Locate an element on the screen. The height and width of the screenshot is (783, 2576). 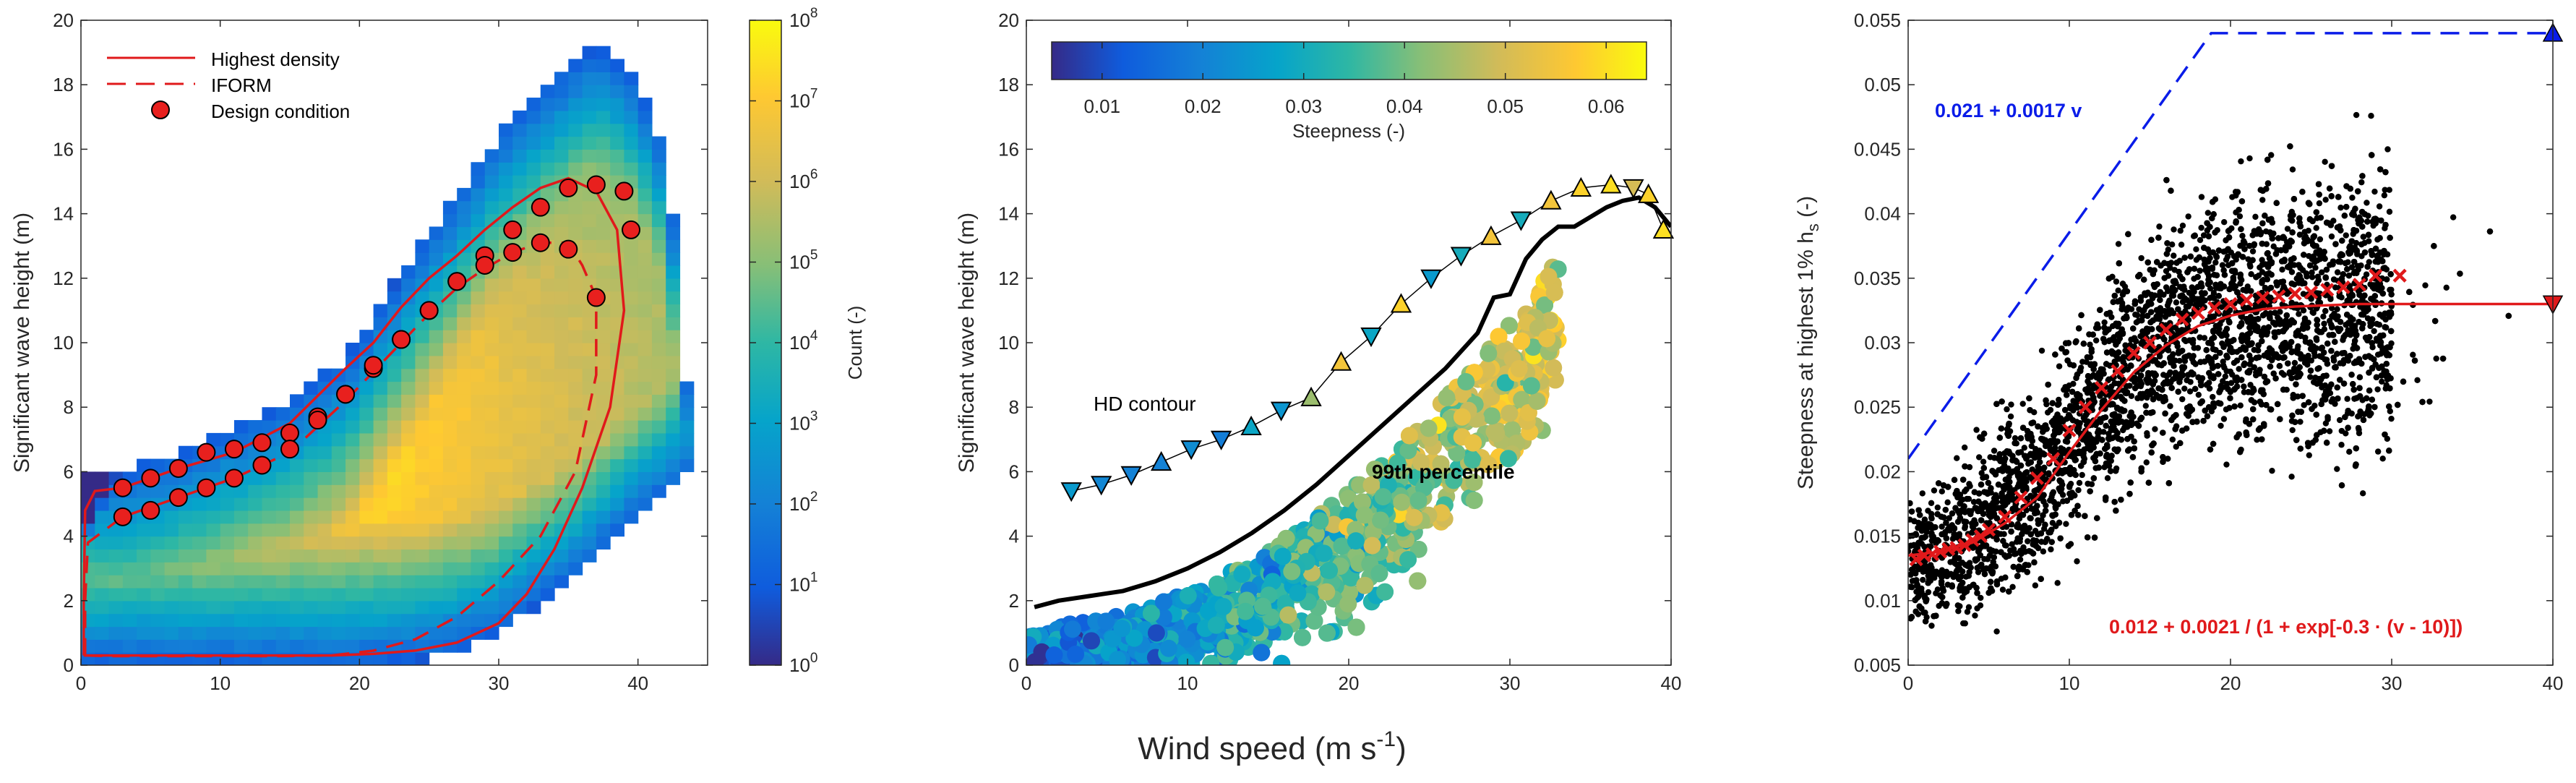
colorbar-tick-label: 10⁰ is located at coordinates (804, 663).